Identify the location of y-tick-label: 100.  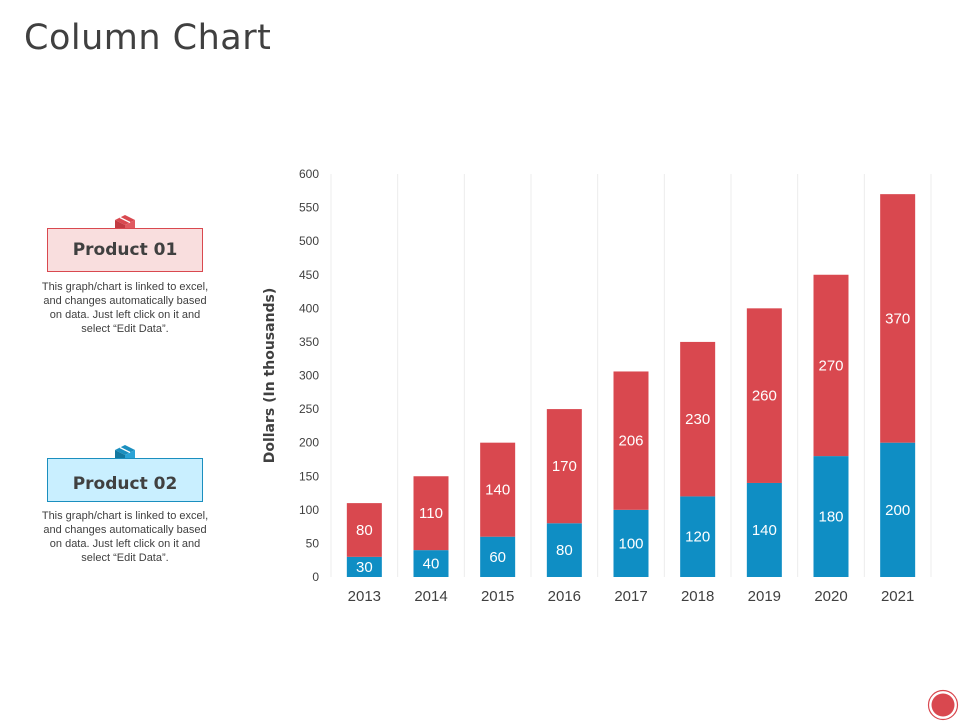
(309, 510).